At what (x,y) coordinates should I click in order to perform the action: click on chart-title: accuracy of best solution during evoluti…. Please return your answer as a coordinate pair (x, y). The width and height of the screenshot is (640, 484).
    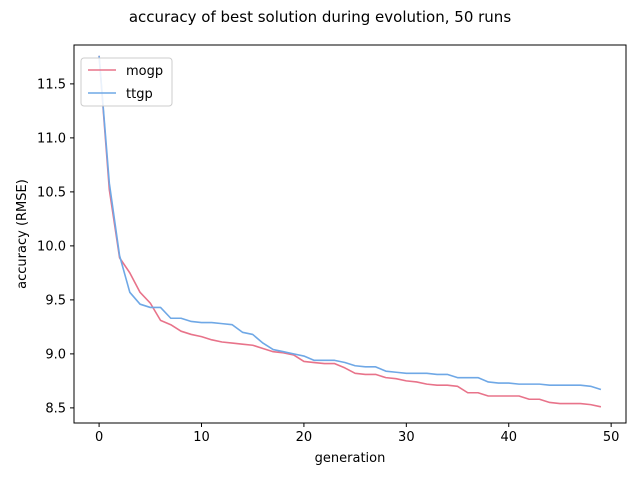
    Looking at the image, I should click on (320, 17).